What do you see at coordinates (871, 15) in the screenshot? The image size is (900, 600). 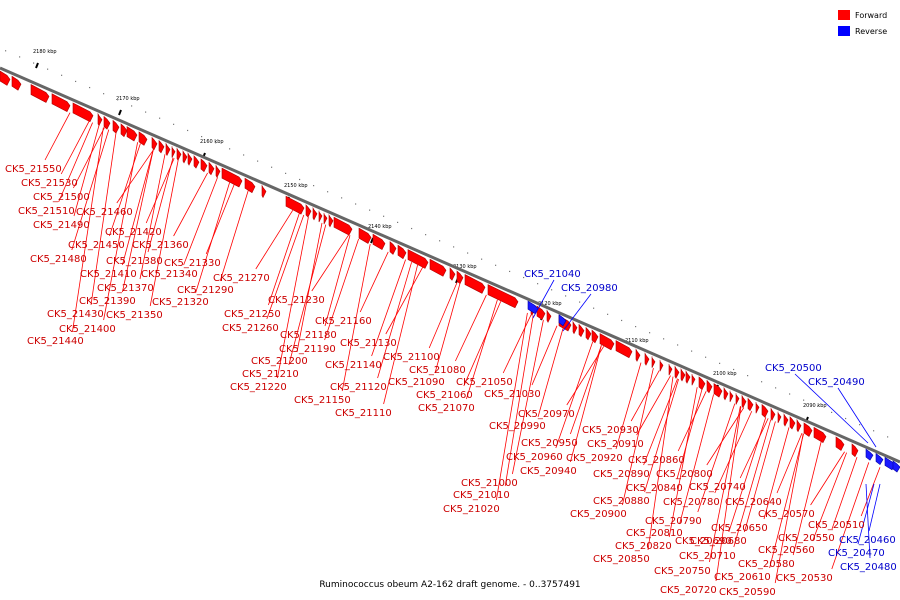 I see `legend-forward-label: Forward` at bounding box center [871, 15].